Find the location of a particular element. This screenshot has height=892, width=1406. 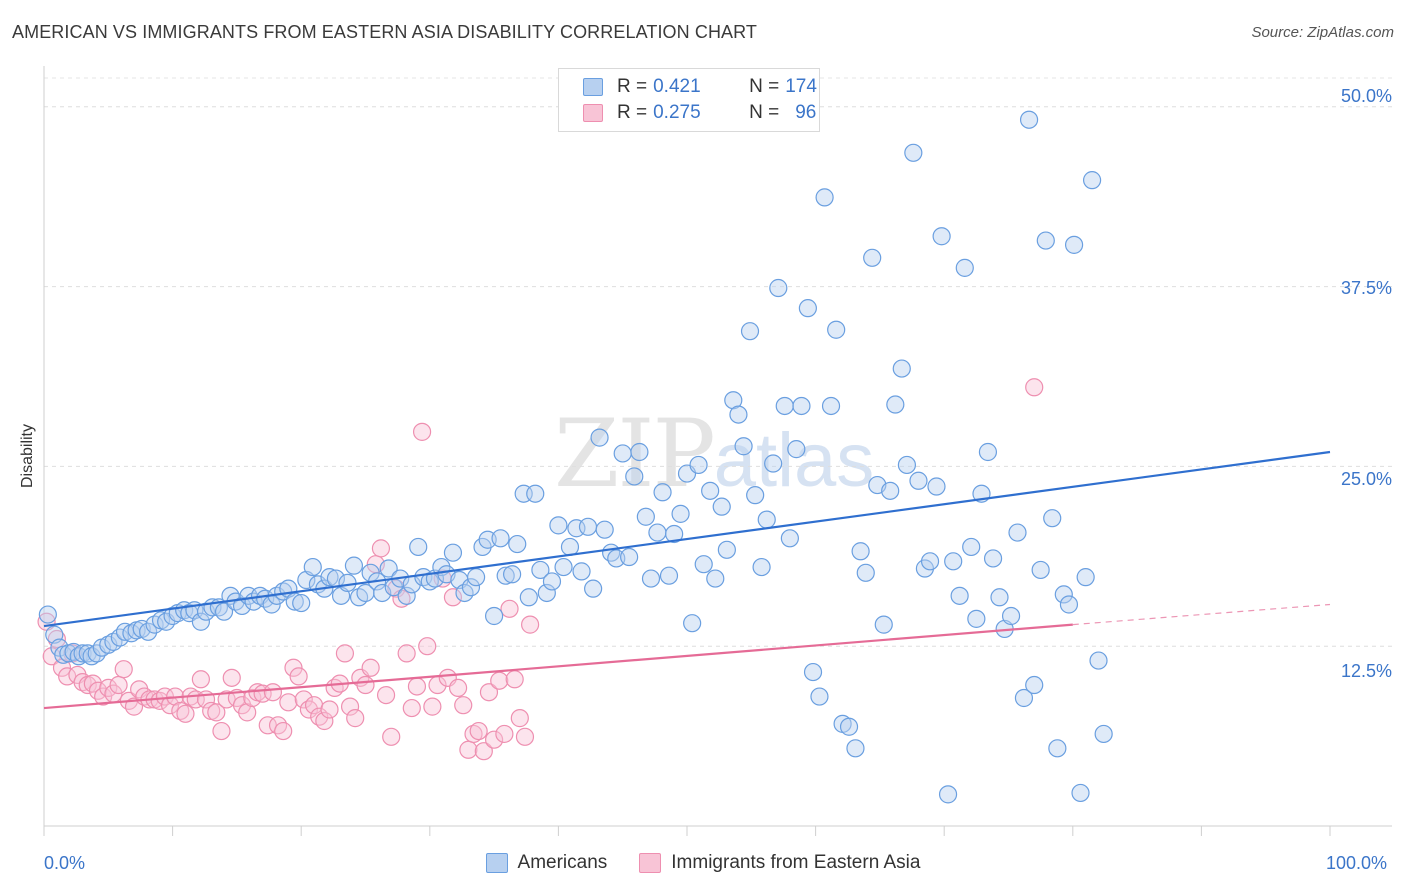

y-tick-label-37-5: 37.5% is located at coordinates (1366, 288).